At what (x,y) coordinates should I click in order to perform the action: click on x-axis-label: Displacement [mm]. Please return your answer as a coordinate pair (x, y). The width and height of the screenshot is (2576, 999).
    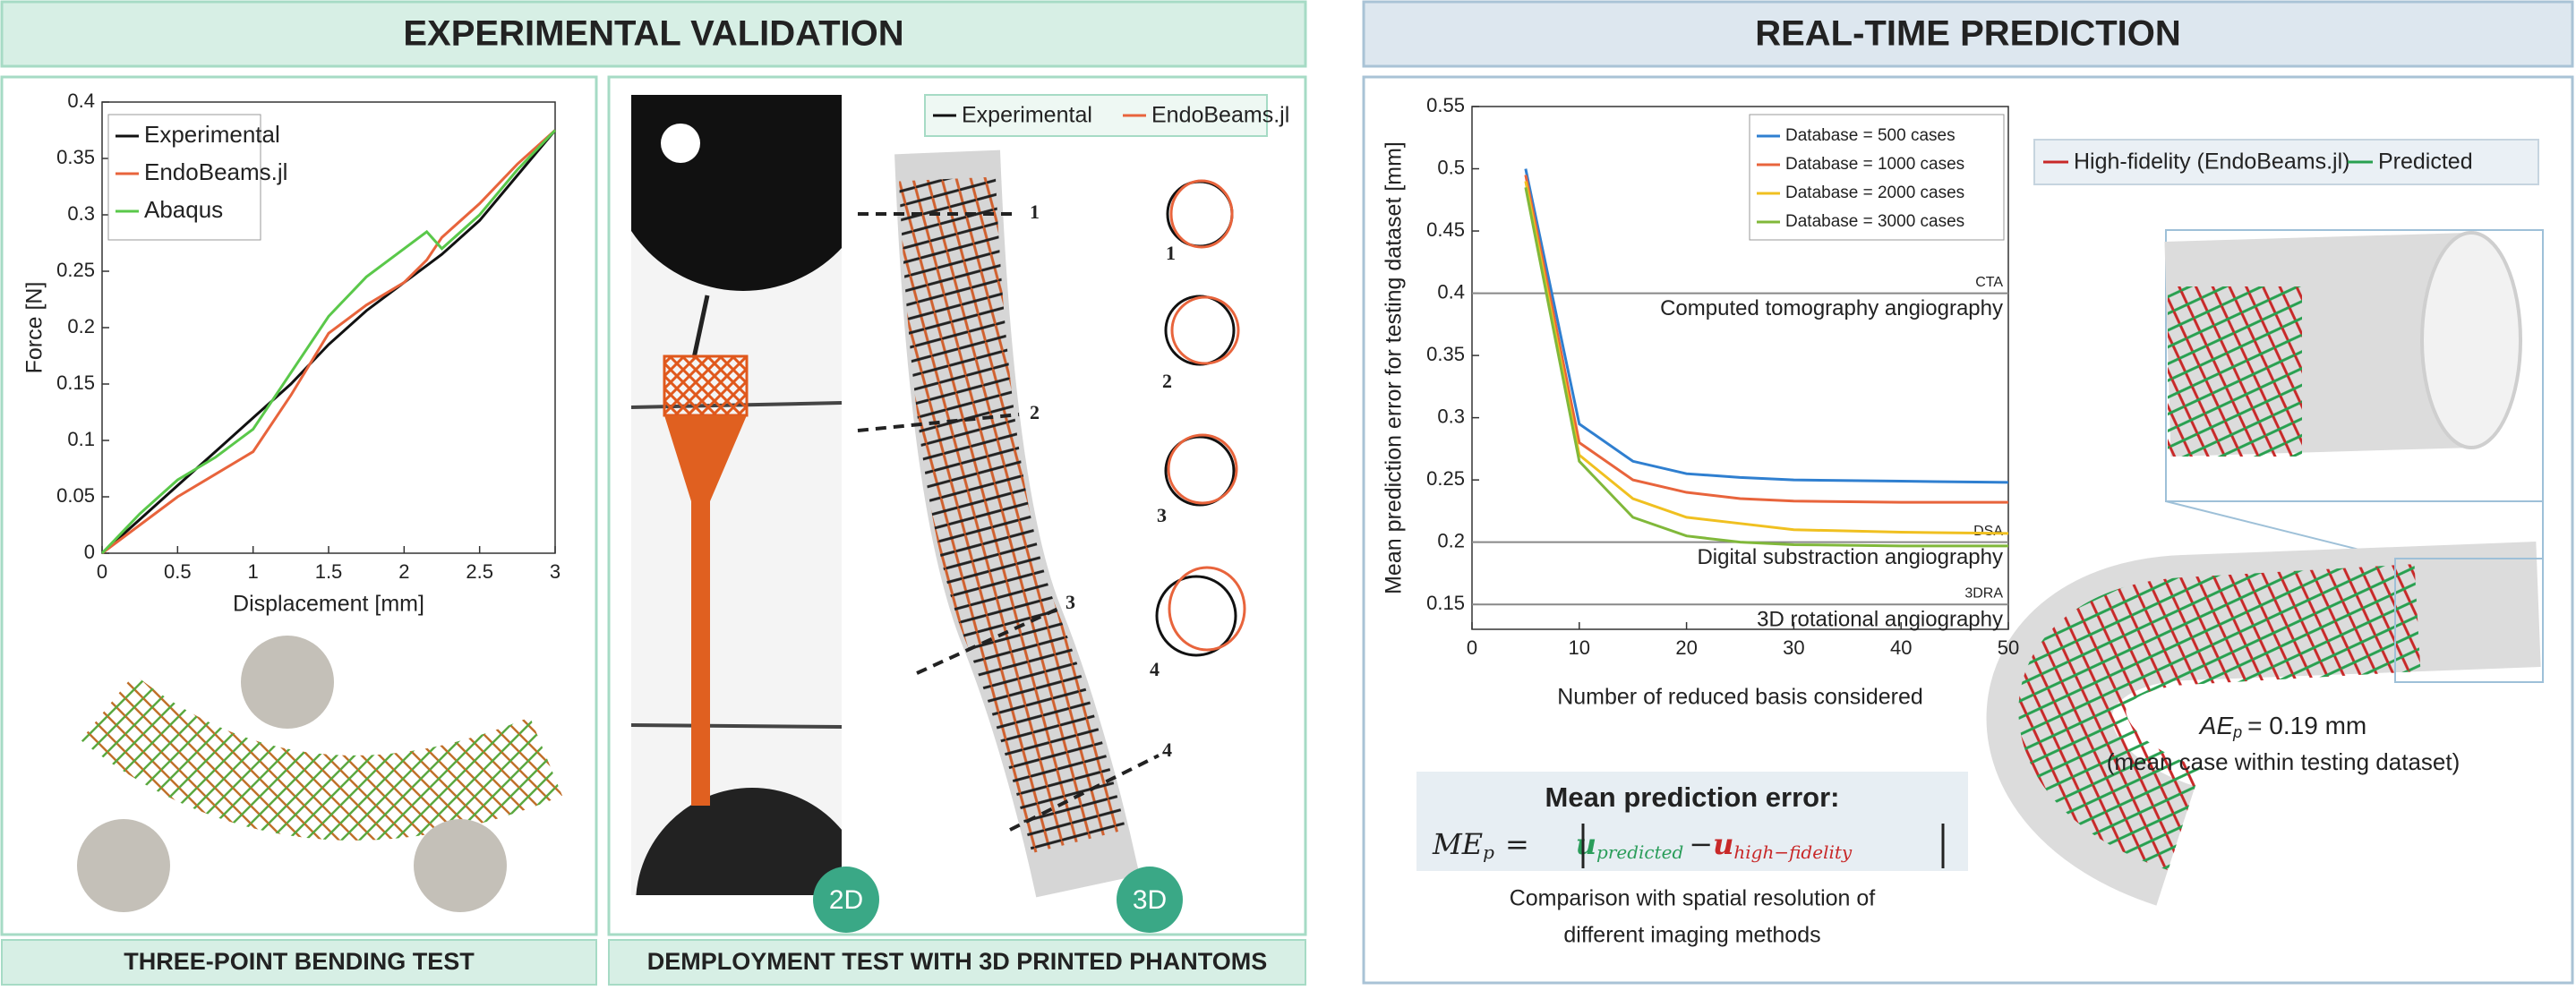
    Looking at the image, I should click on (329, 604).